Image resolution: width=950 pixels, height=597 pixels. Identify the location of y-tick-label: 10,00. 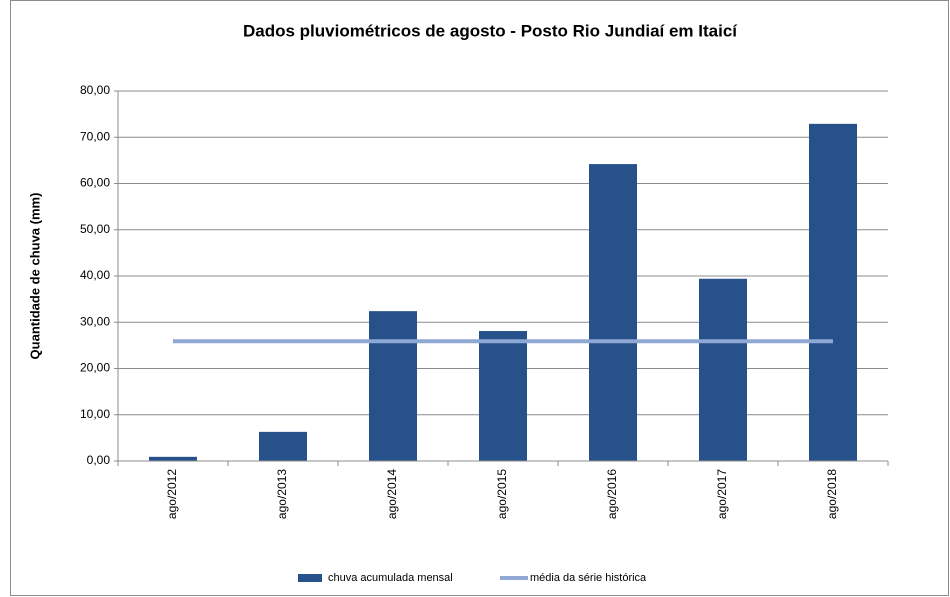
(95, 414).